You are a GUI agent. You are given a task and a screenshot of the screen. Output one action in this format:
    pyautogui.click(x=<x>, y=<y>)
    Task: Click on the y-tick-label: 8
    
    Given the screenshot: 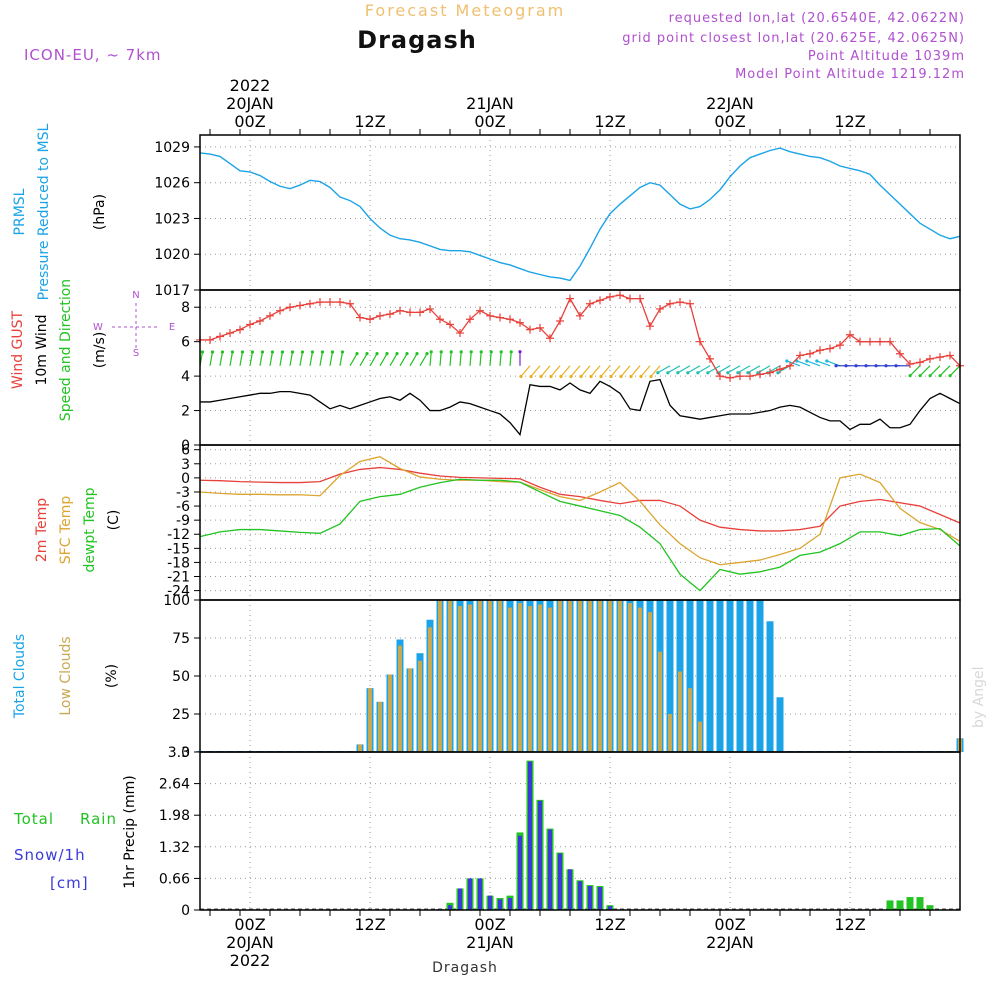 What is the action you would take?
    pyautogui.click(x=185, y=308)
    